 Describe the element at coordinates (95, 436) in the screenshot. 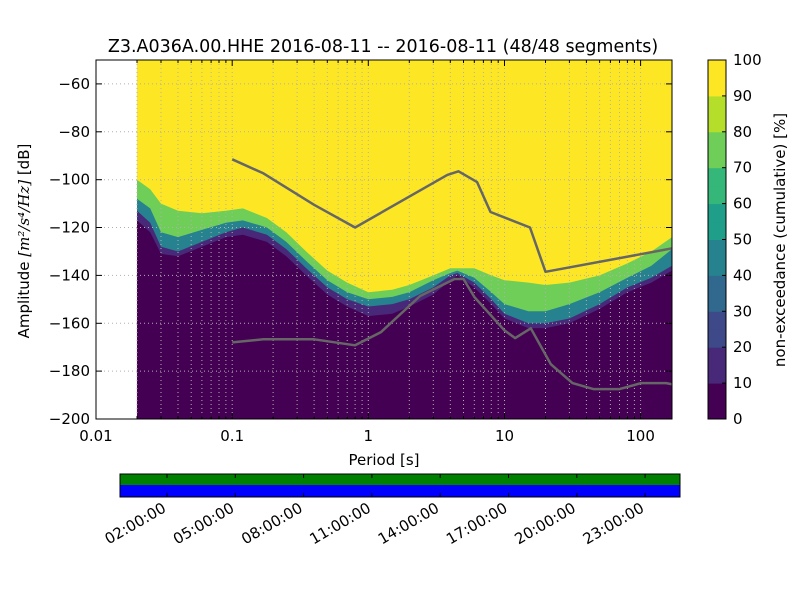

I see `x-tick-label: 0.01` at that location.